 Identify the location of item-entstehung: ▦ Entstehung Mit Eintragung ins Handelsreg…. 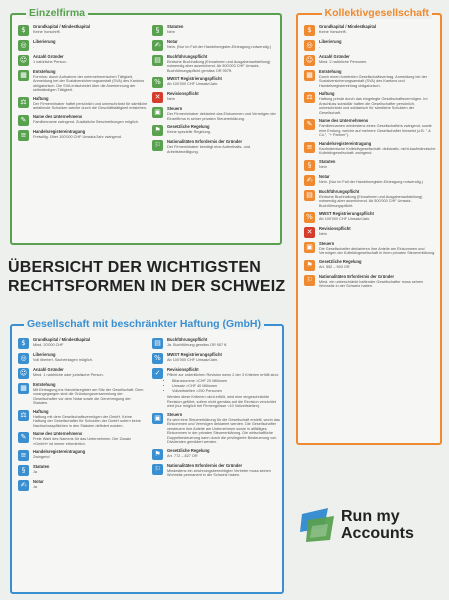
(82, 394).